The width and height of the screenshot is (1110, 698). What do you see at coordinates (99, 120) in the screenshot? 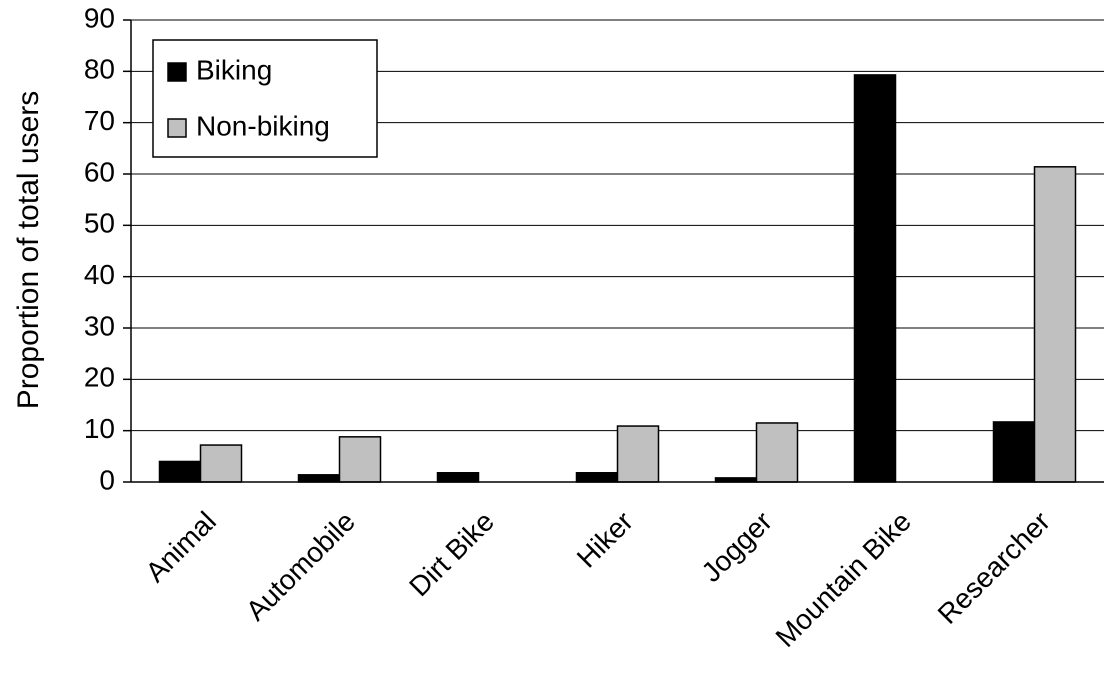
I see `y-tick-label: 70` at bounding box center [99, 120].